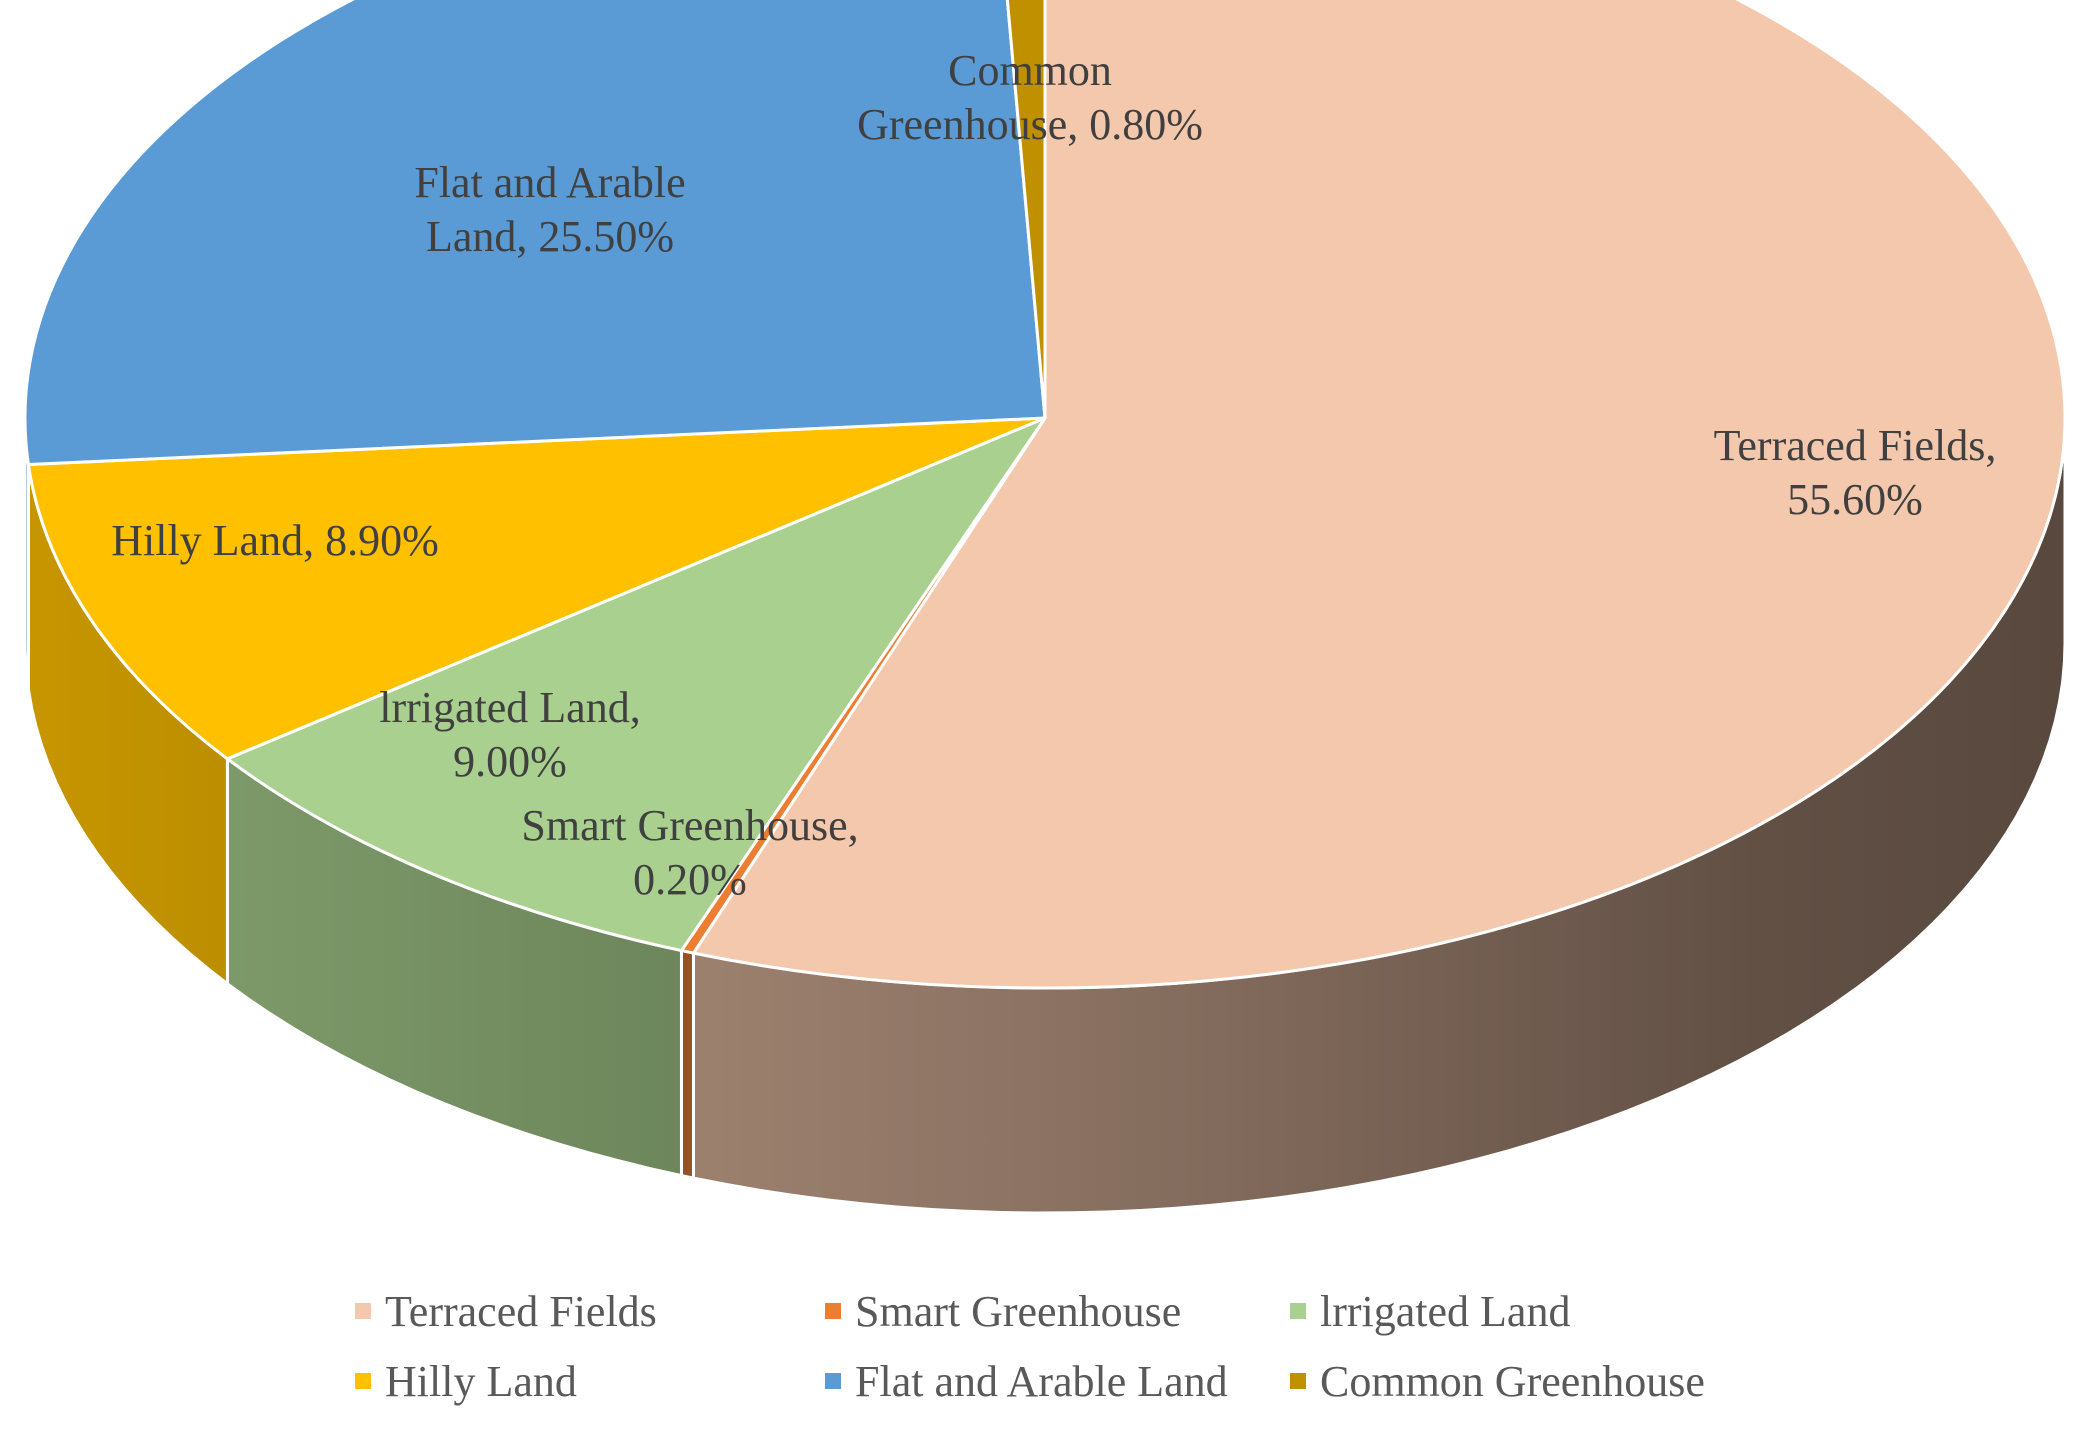 Image resolution: width=2077 pixels, height=1437 pixels. I want to click on legend-item-flat-arable-land: Flat and Arable Land, so click(1057, 1381).